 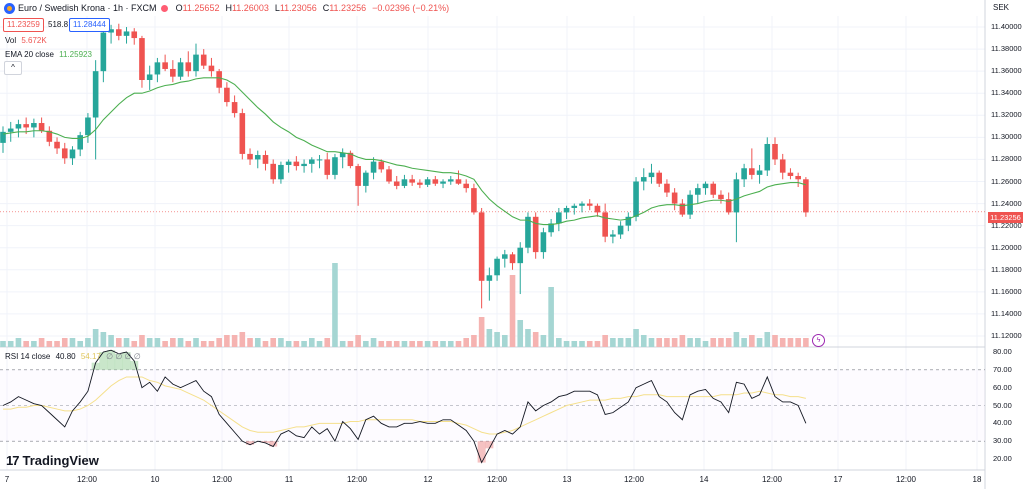 I want to click on lightning-alert-icon: ϟ, so click(x=818, y=340).